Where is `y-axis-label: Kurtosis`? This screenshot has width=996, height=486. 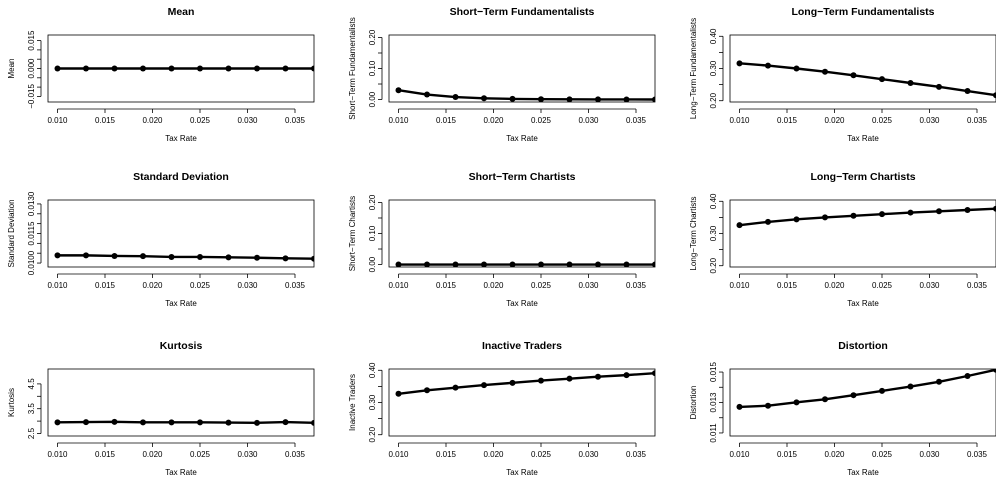 y-axis-label: Kurtosis is located at coordinates (11, 402).